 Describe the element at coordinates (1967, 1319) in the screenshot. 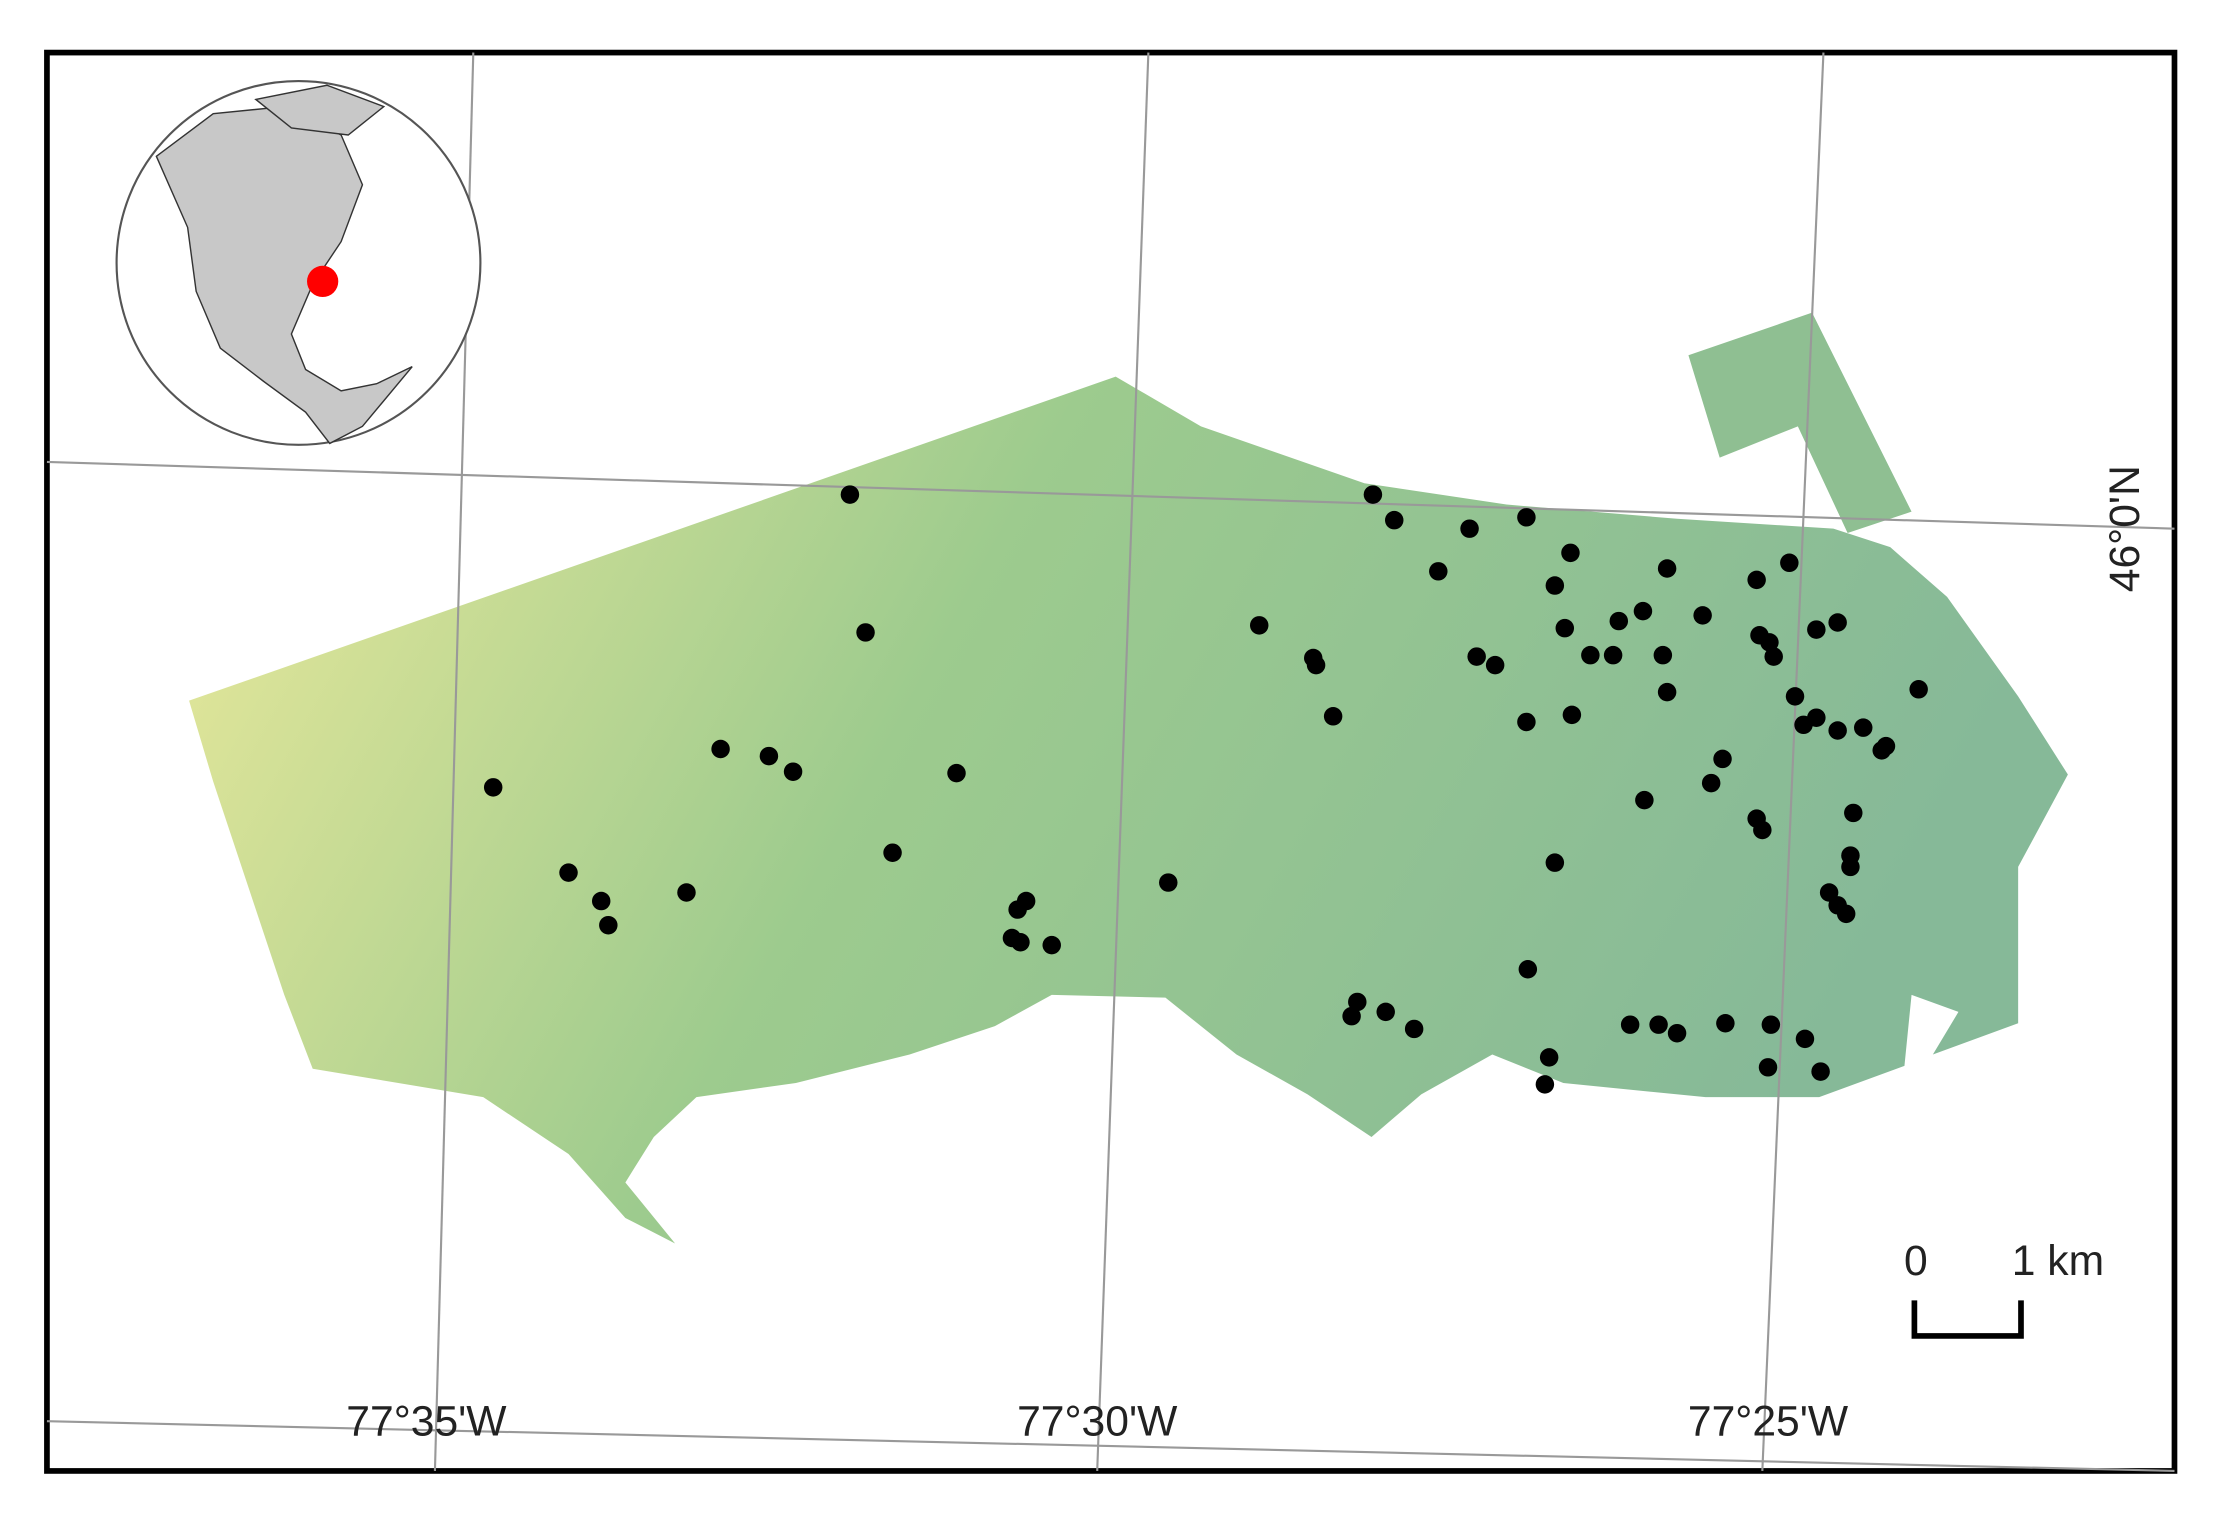

I see `scale-bar` at that location.